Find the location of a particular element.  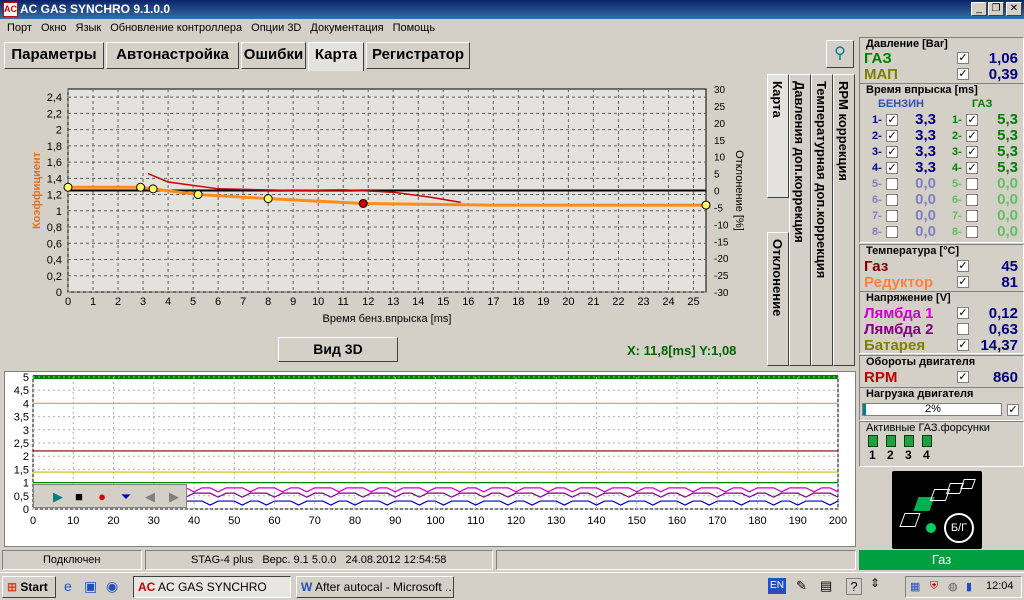

y-tick-label: 2 is located at coordinates (59, 131).